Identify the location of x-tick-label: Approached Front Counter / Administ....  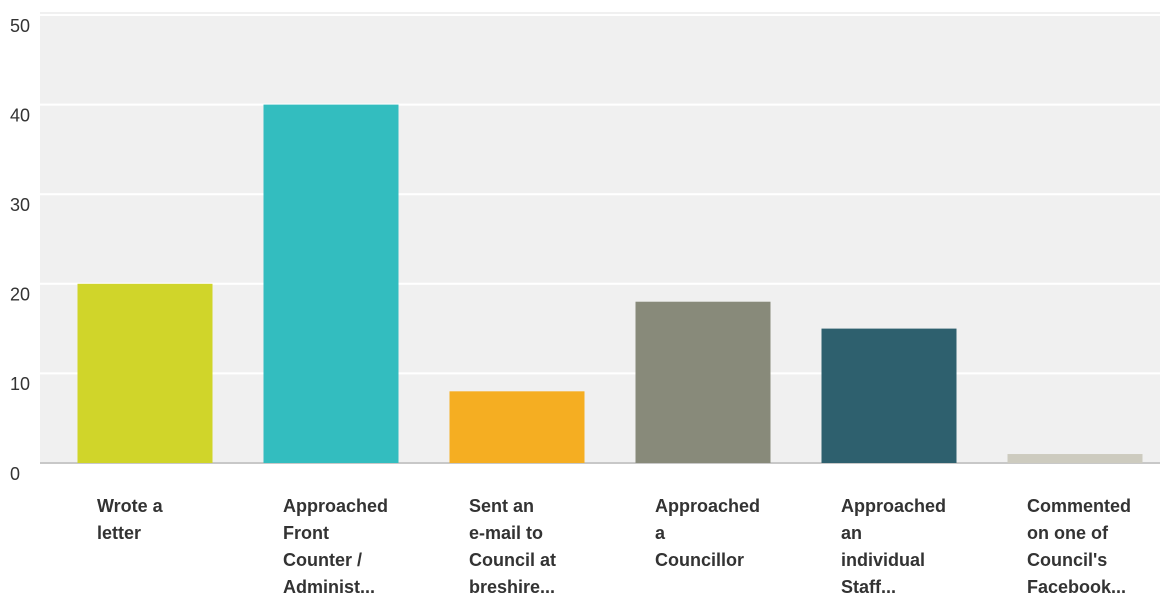
(335, 546).